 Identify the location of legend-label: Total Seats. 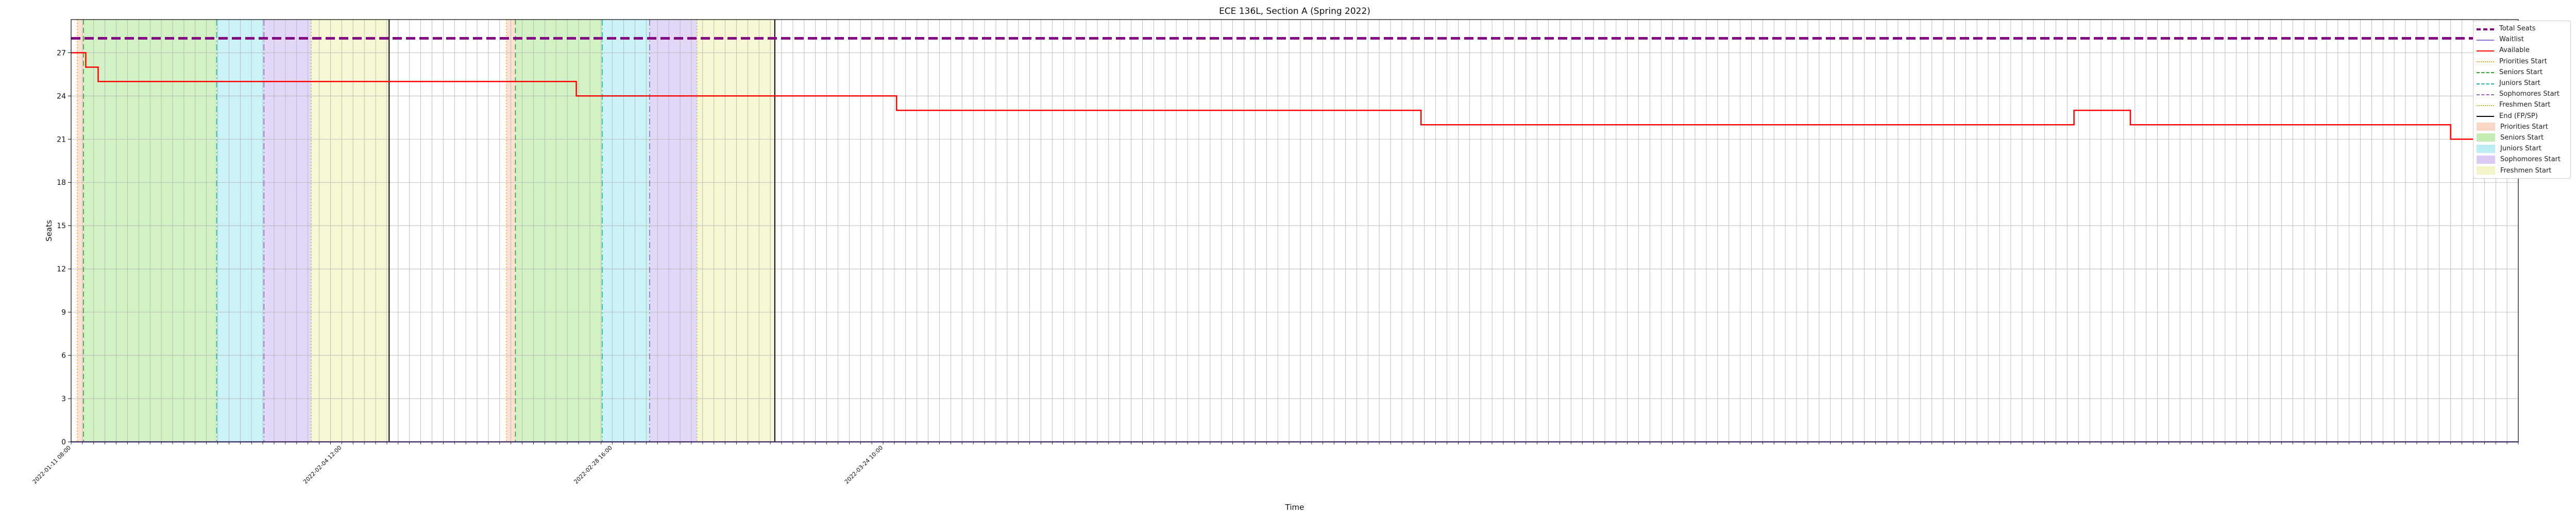
(2517, 29).